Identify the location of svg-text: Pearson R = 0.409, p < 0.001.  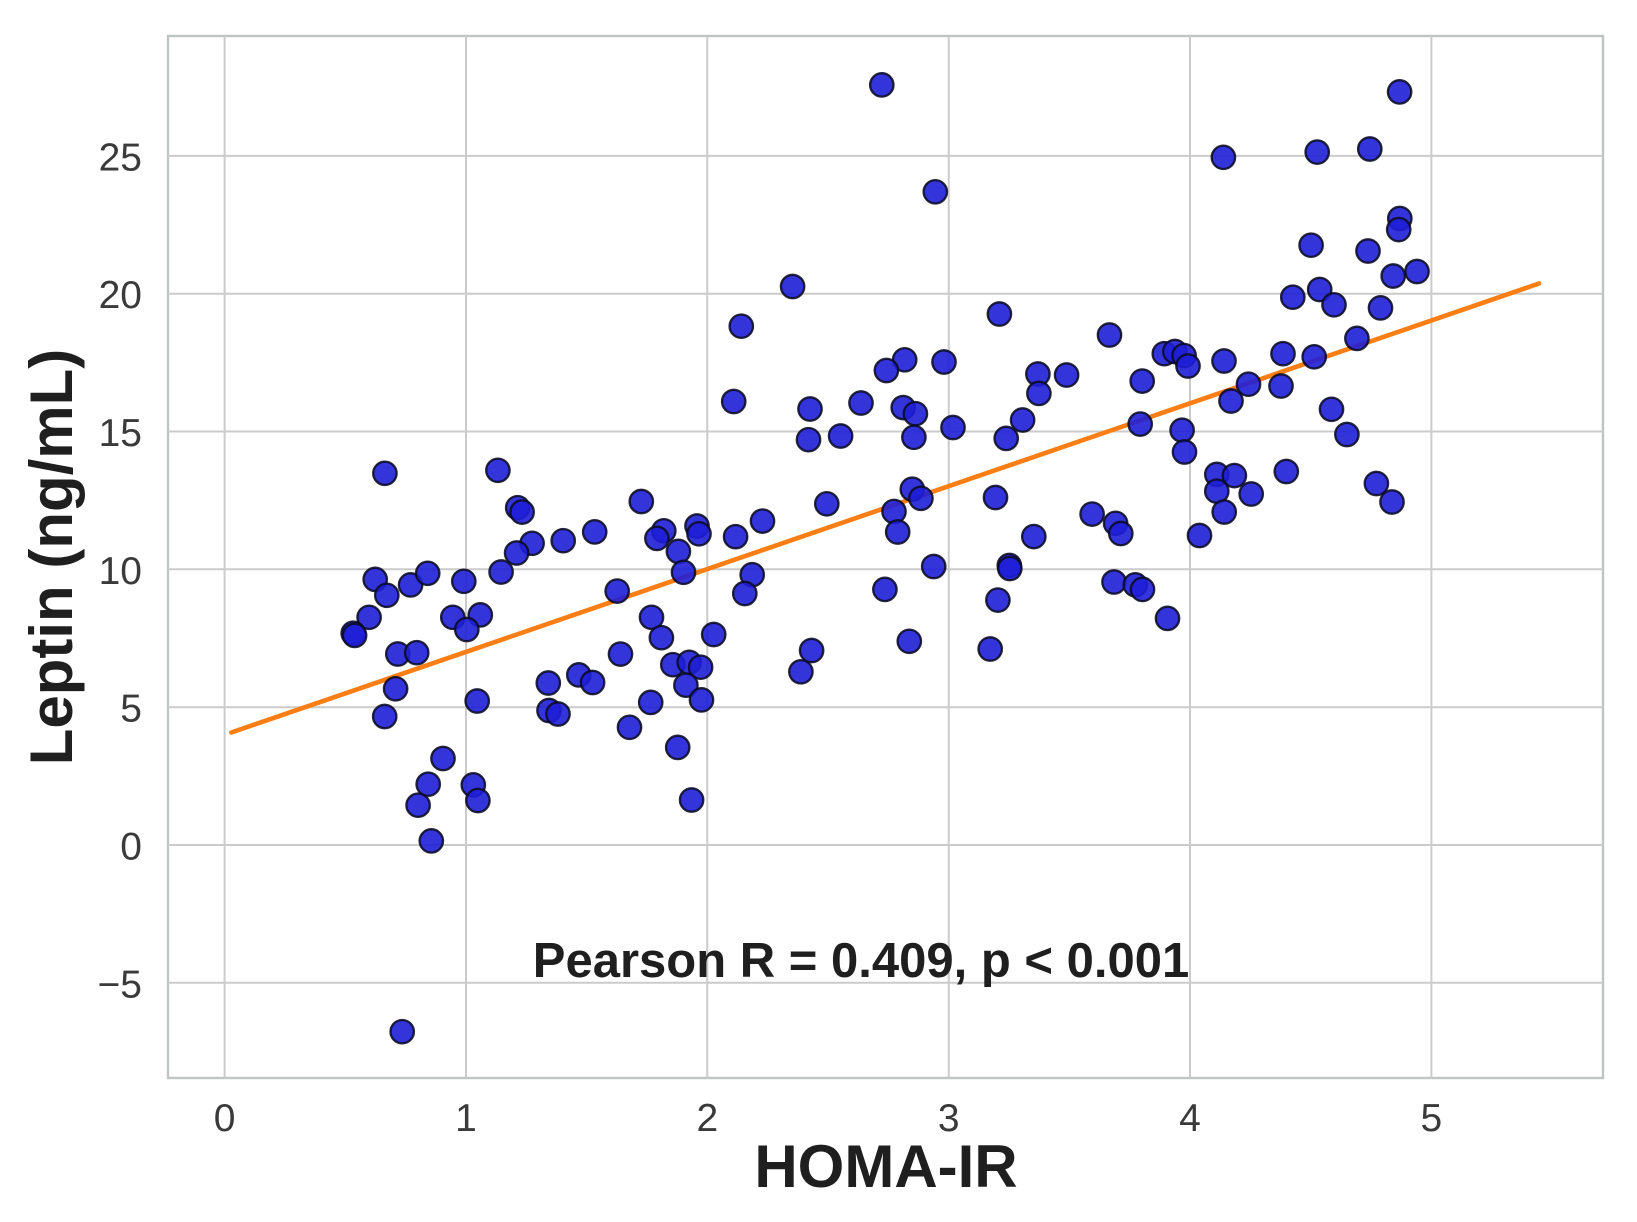
(861, 961).